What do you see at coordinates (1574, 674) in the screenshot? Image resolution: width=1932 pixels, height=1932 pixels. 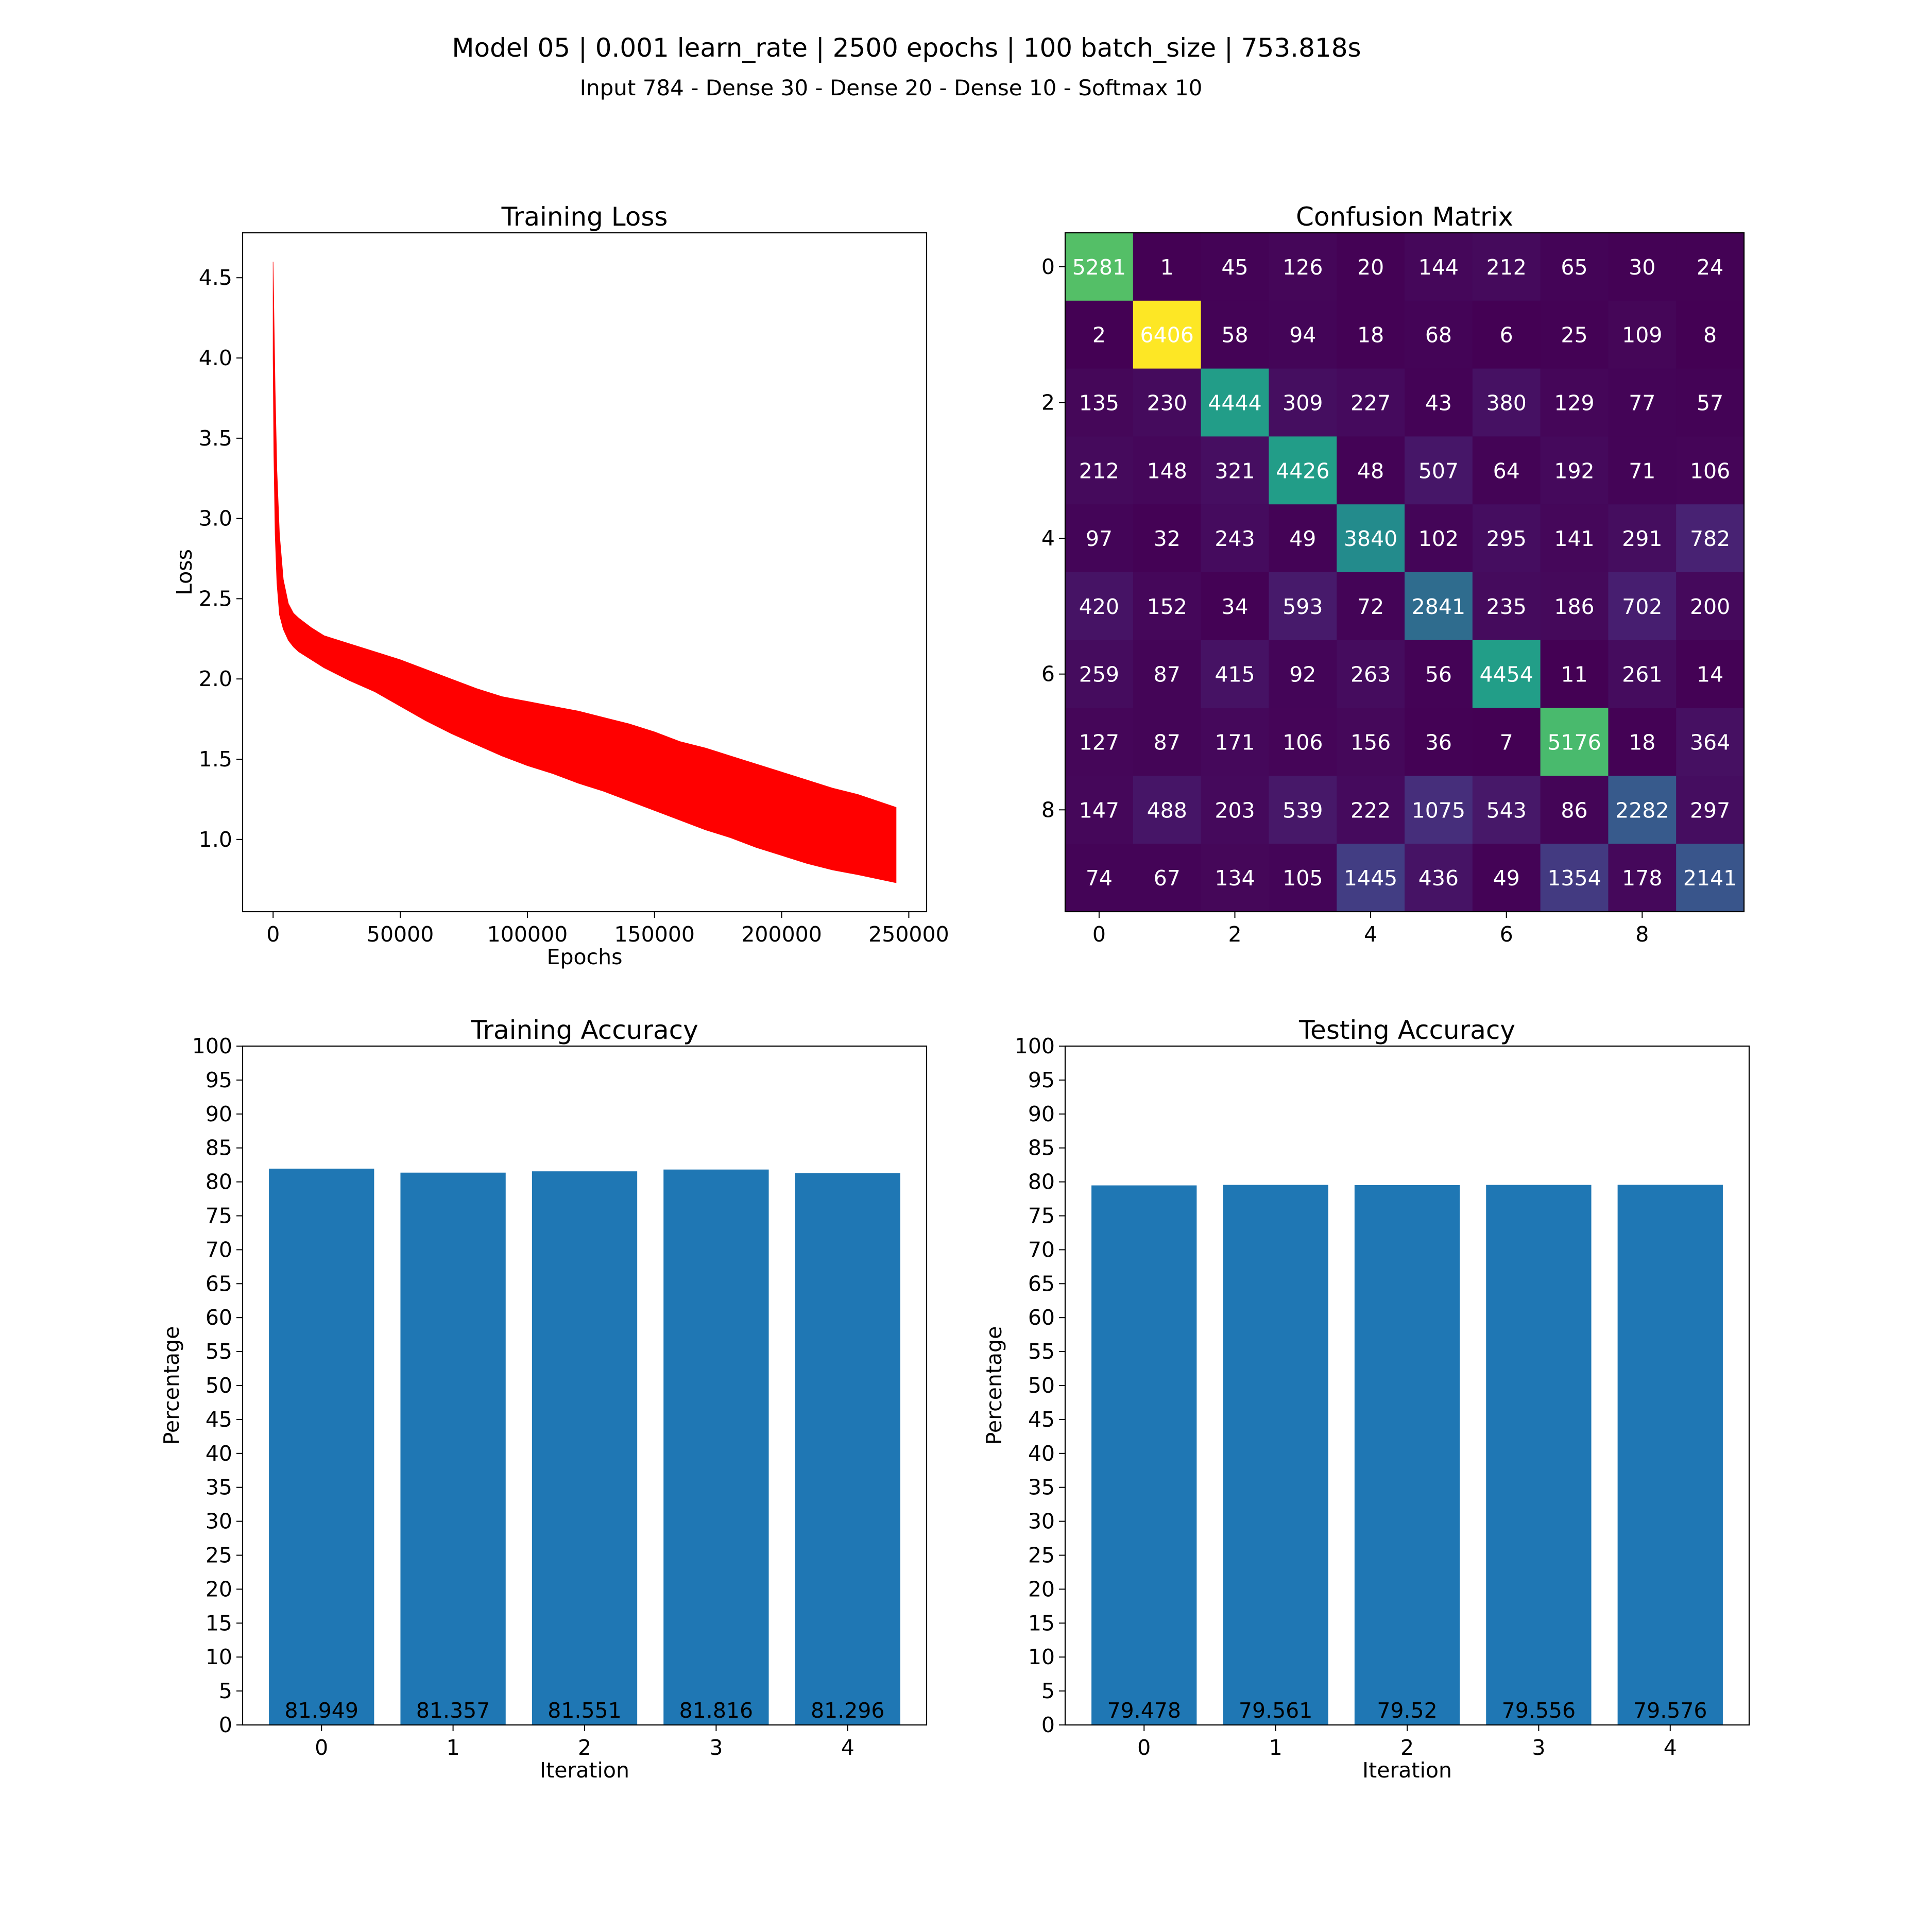 I see `cell-value: 11` at bounding box center [1574, 674].